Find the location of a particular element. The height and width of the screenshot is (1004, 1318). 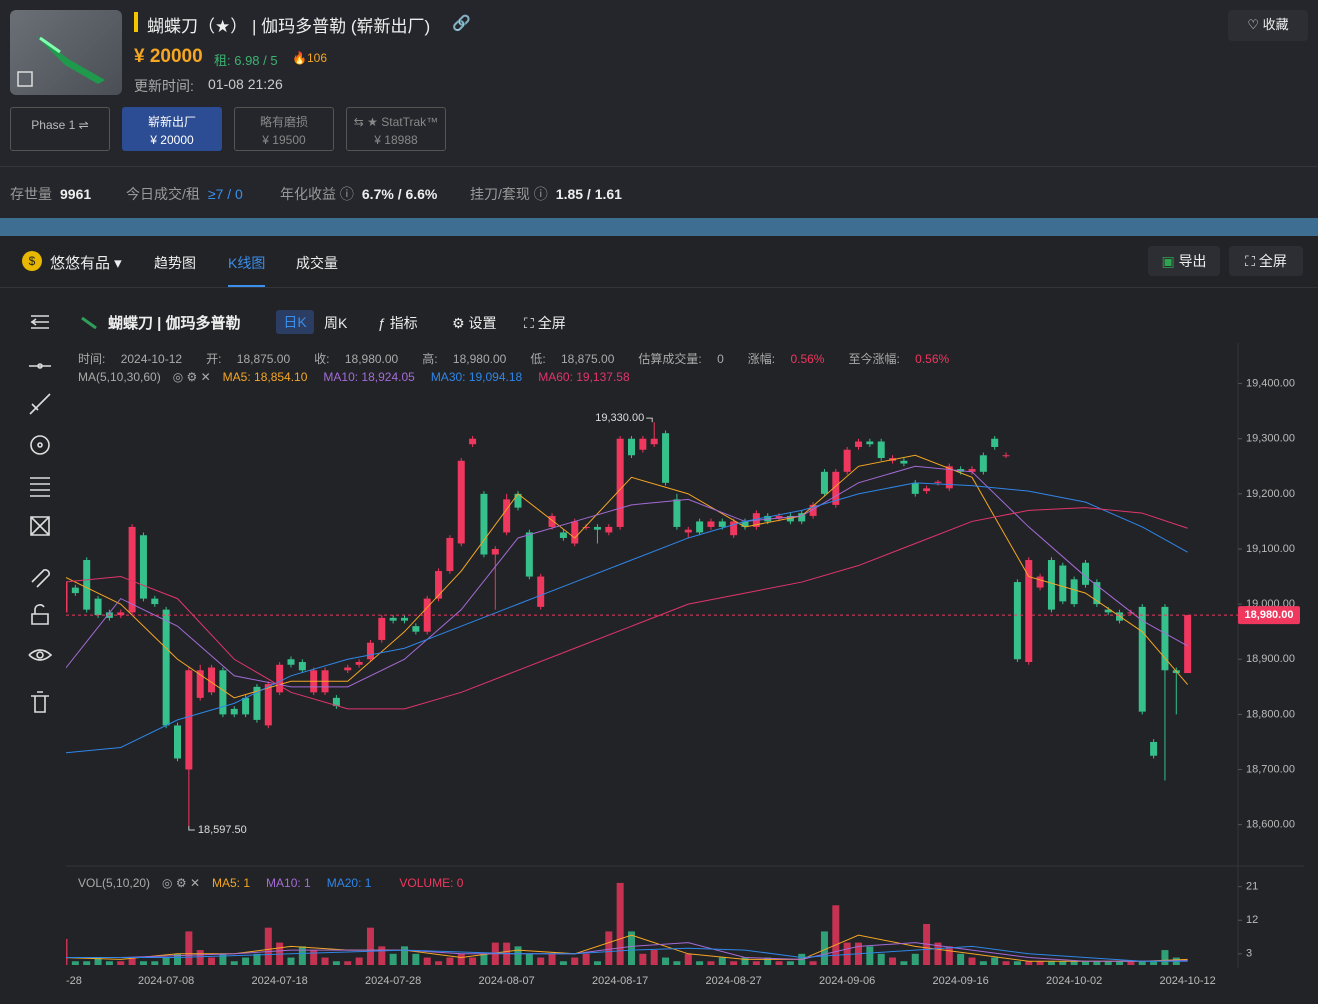

period-button: 周K is located at coordinates (336, 323).